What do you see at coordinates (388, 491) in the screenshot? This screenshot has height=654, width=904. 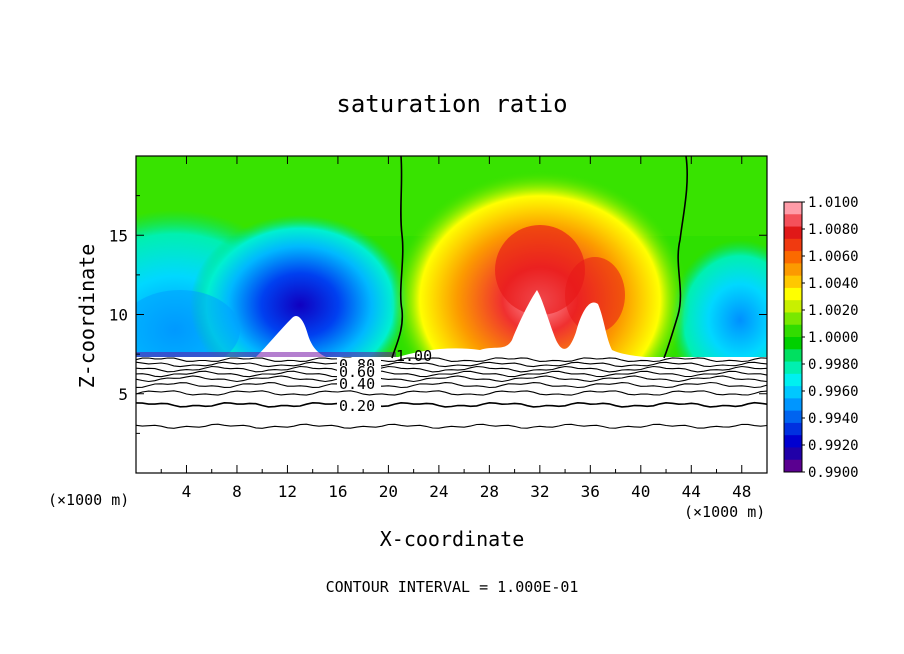 I see `x-tick-label: 20` at bounding box center [388, 491].